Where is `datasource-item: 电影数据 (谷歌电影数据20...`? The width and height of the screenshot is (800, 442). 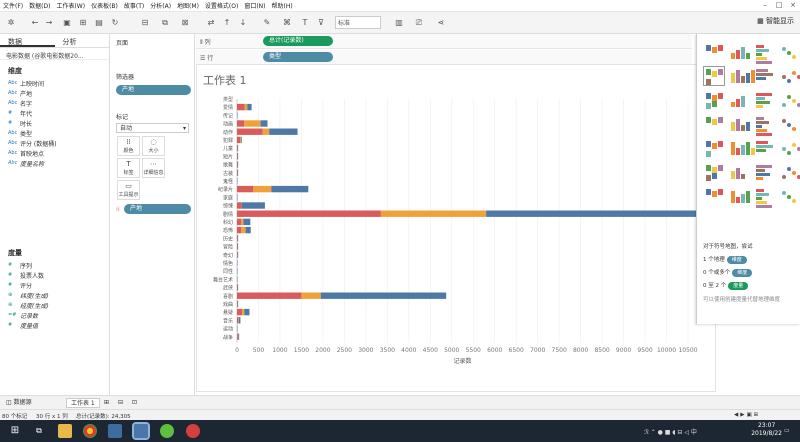 datasource-item: 电影数据 (谷歌电影数据20... is located at coordinates (54, 54).